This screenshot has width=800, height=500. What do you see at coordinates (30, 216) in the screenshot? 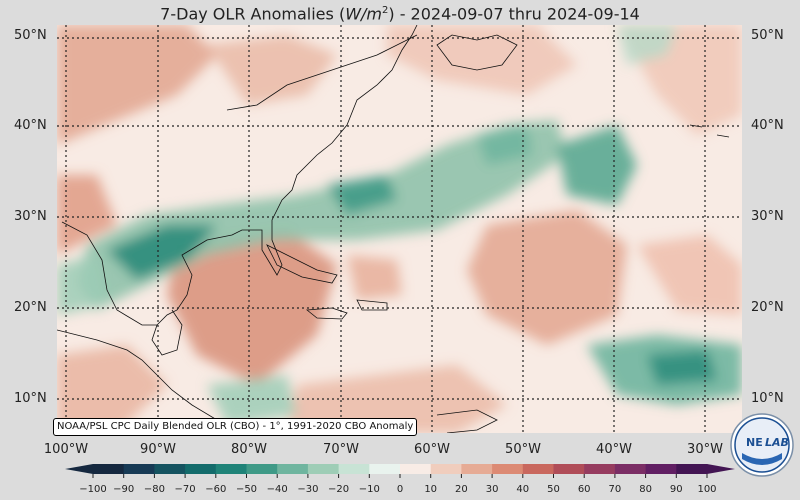
I see `lat-label-left: 30°N` at bounding box center [30, 216].